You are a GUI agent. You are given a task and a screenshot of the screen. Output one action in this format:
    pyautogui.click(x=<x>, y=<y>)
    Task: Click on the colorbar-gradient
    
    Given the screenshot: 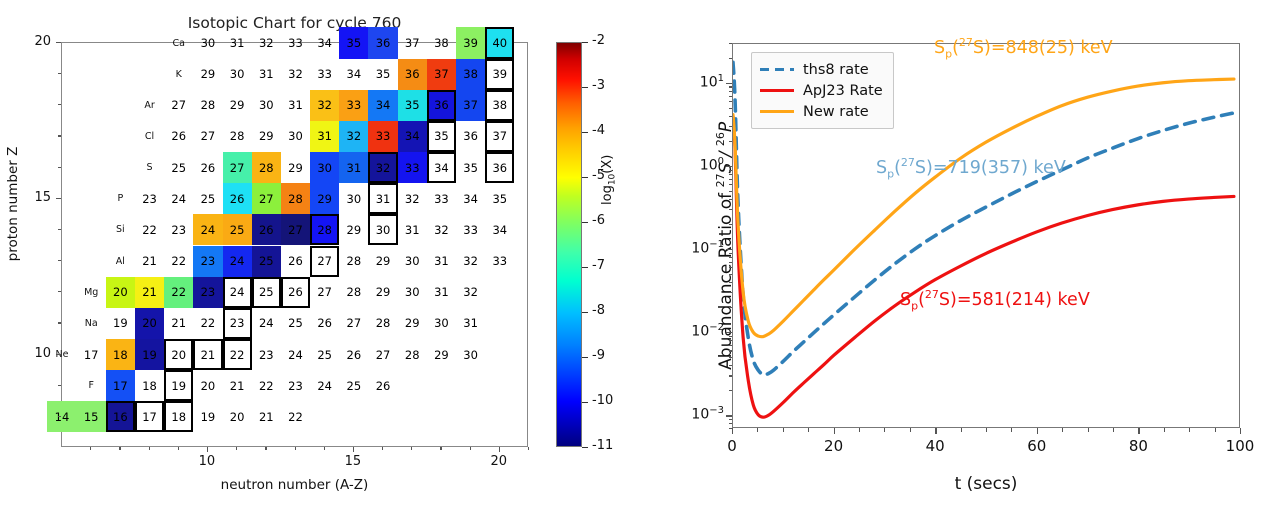 What is the action you would take?
    pyautogui.click(x=569, y=244)
    